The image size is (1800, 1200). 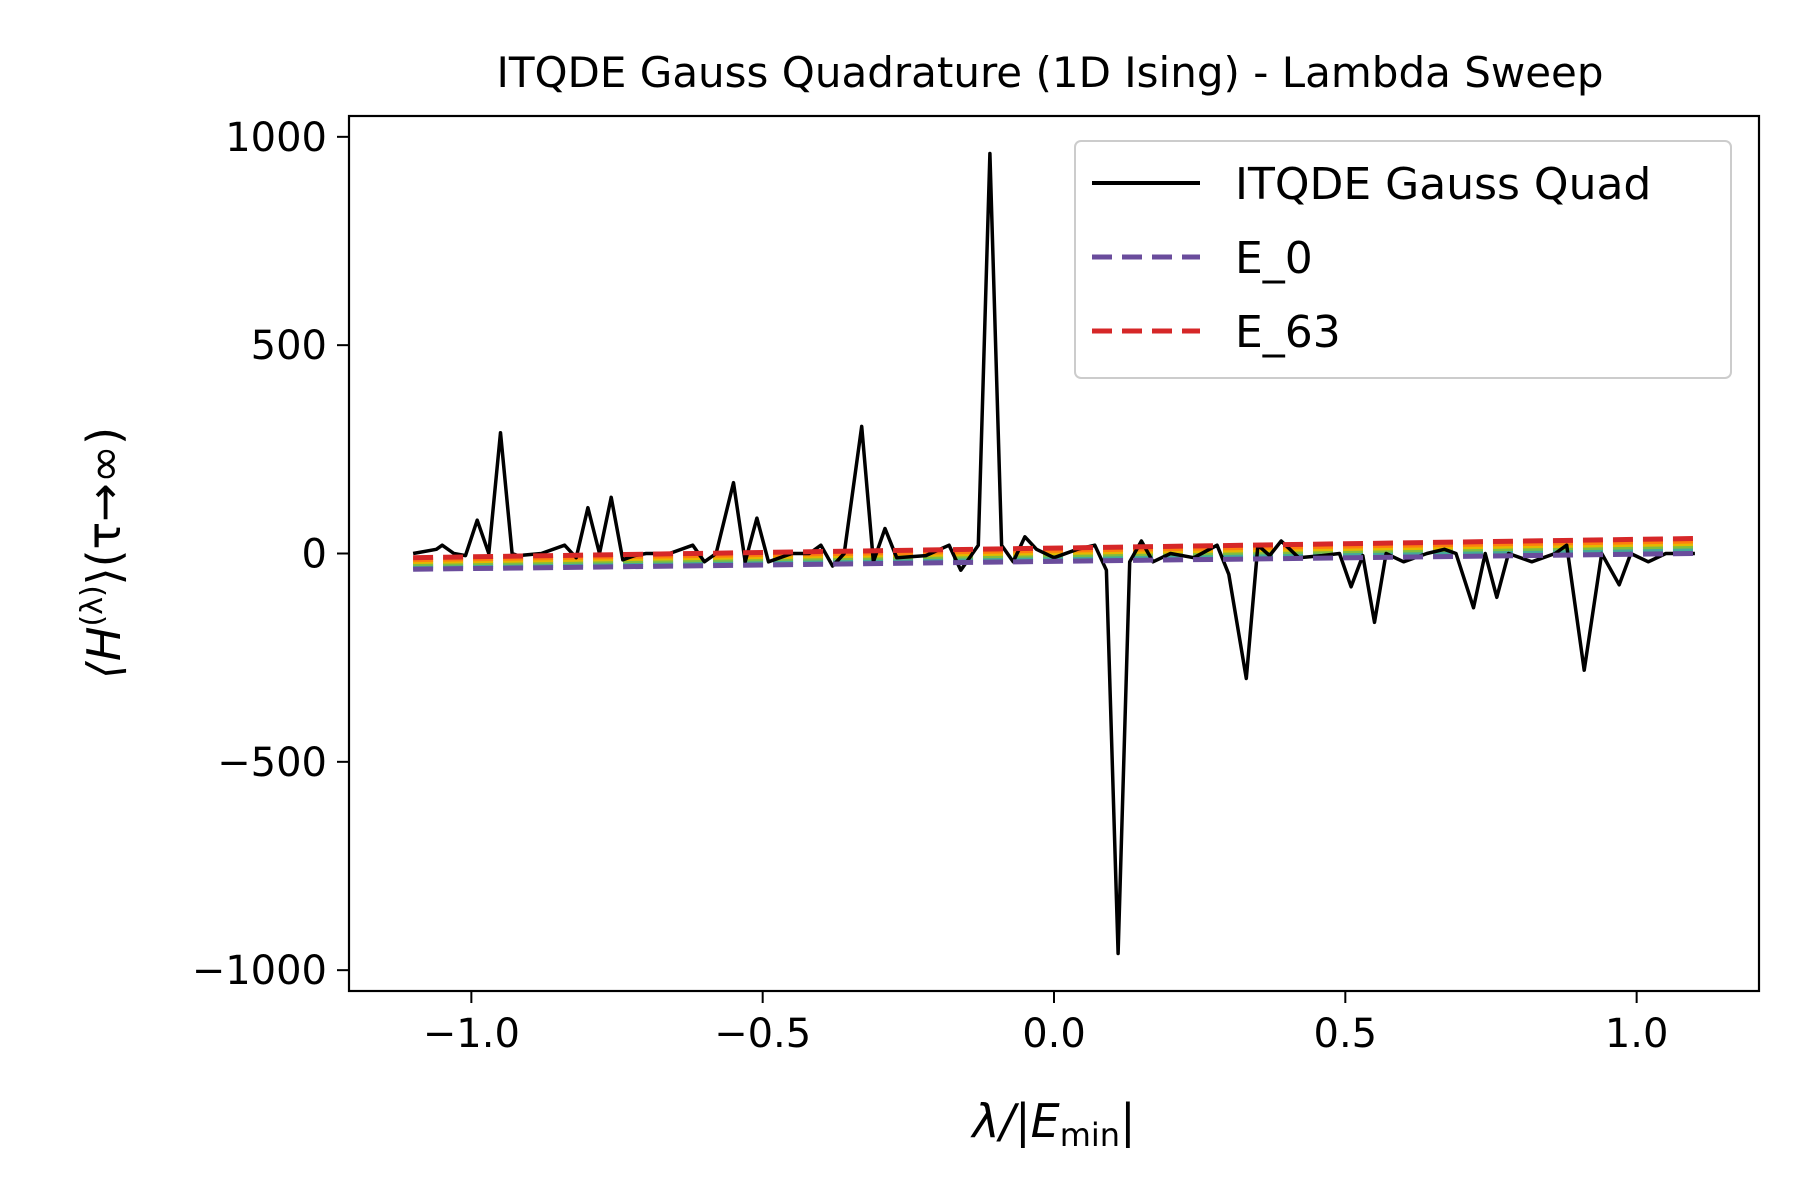 What do you see at coordinates (270, 554) in the screenshot?
I see `y-axis: 1000 500 0 −500 −1000` at bounding box center [270, 554].